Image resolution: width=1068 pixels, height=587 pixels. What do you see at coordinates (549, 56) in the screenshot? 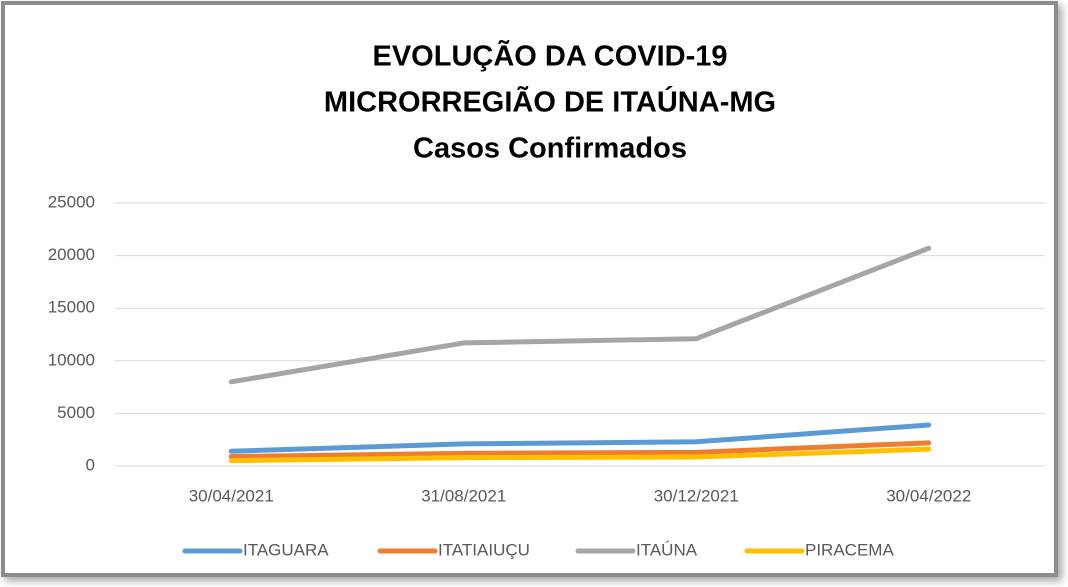
I see `chart-title: EVOLUÇÃO DA COVID-19` at bounding box center [549, 56].